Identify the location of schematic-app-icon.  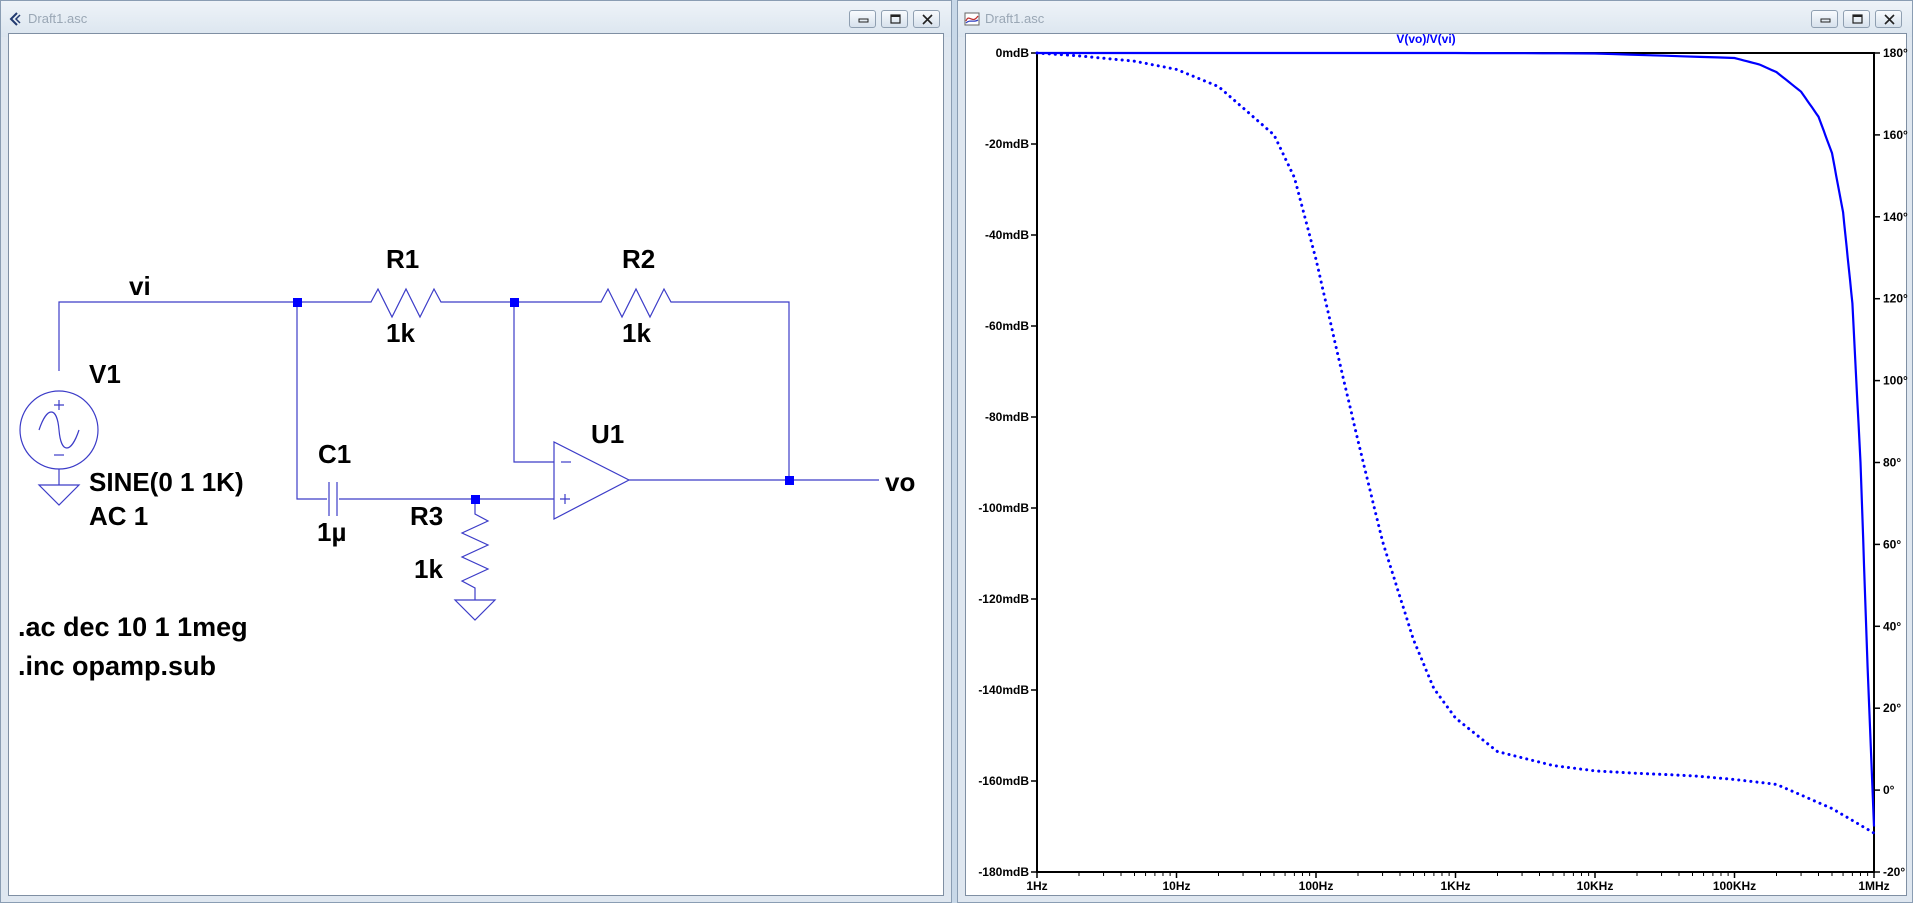
(15, 19).